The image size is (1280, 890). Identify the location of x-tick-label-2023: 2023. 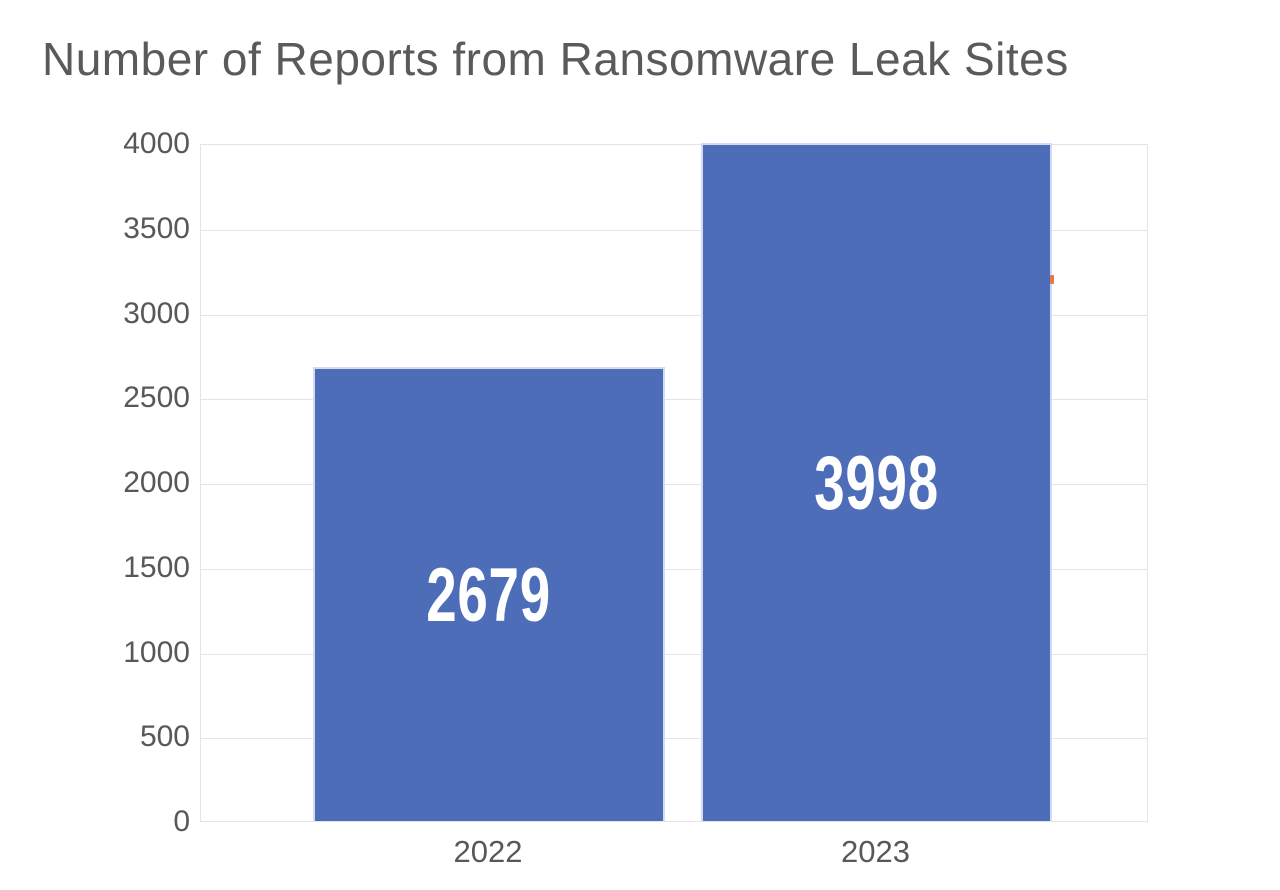
(875, 851).